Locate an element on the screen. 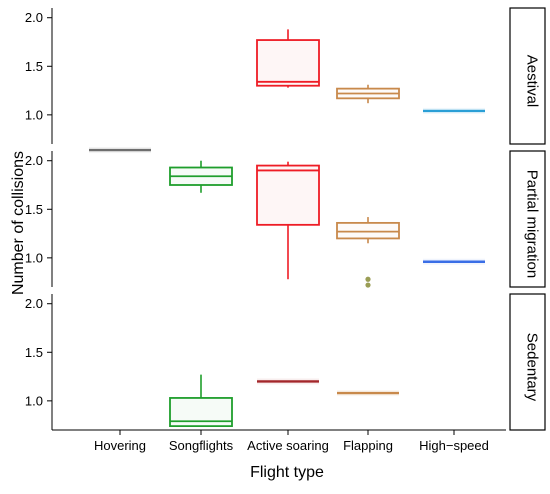 This screenshot has height=494, width=550. strip-label: Partial migration is located at coordinates (532, 224).